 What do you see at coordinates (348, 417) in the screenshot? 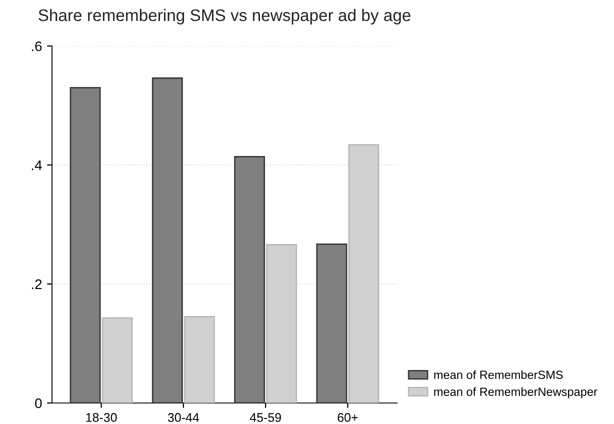
I see `x-tick-label: 60+` at bounding box center [348, 417].